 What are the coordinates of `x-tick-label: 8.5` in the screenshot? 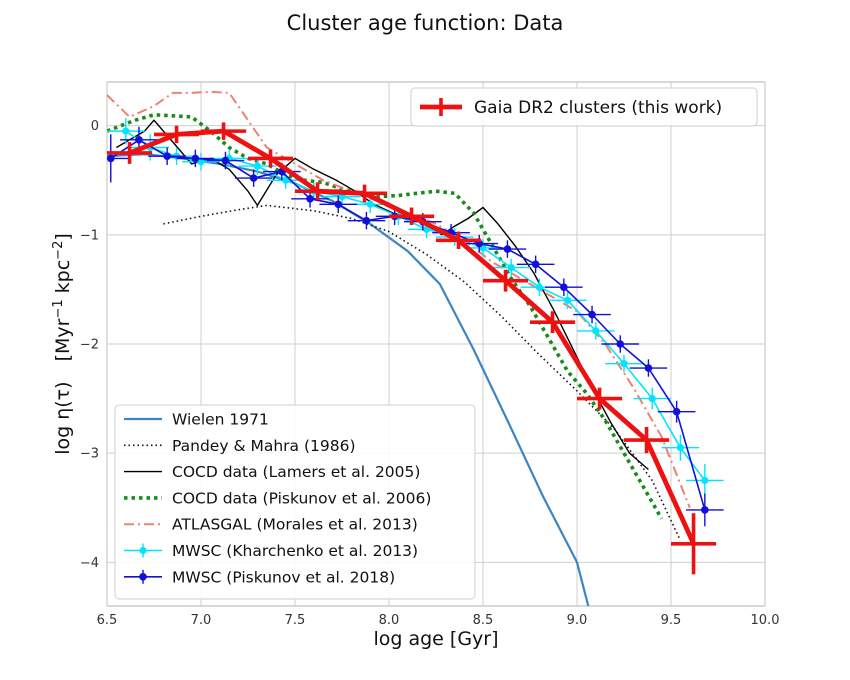 It's located at (483, 620).